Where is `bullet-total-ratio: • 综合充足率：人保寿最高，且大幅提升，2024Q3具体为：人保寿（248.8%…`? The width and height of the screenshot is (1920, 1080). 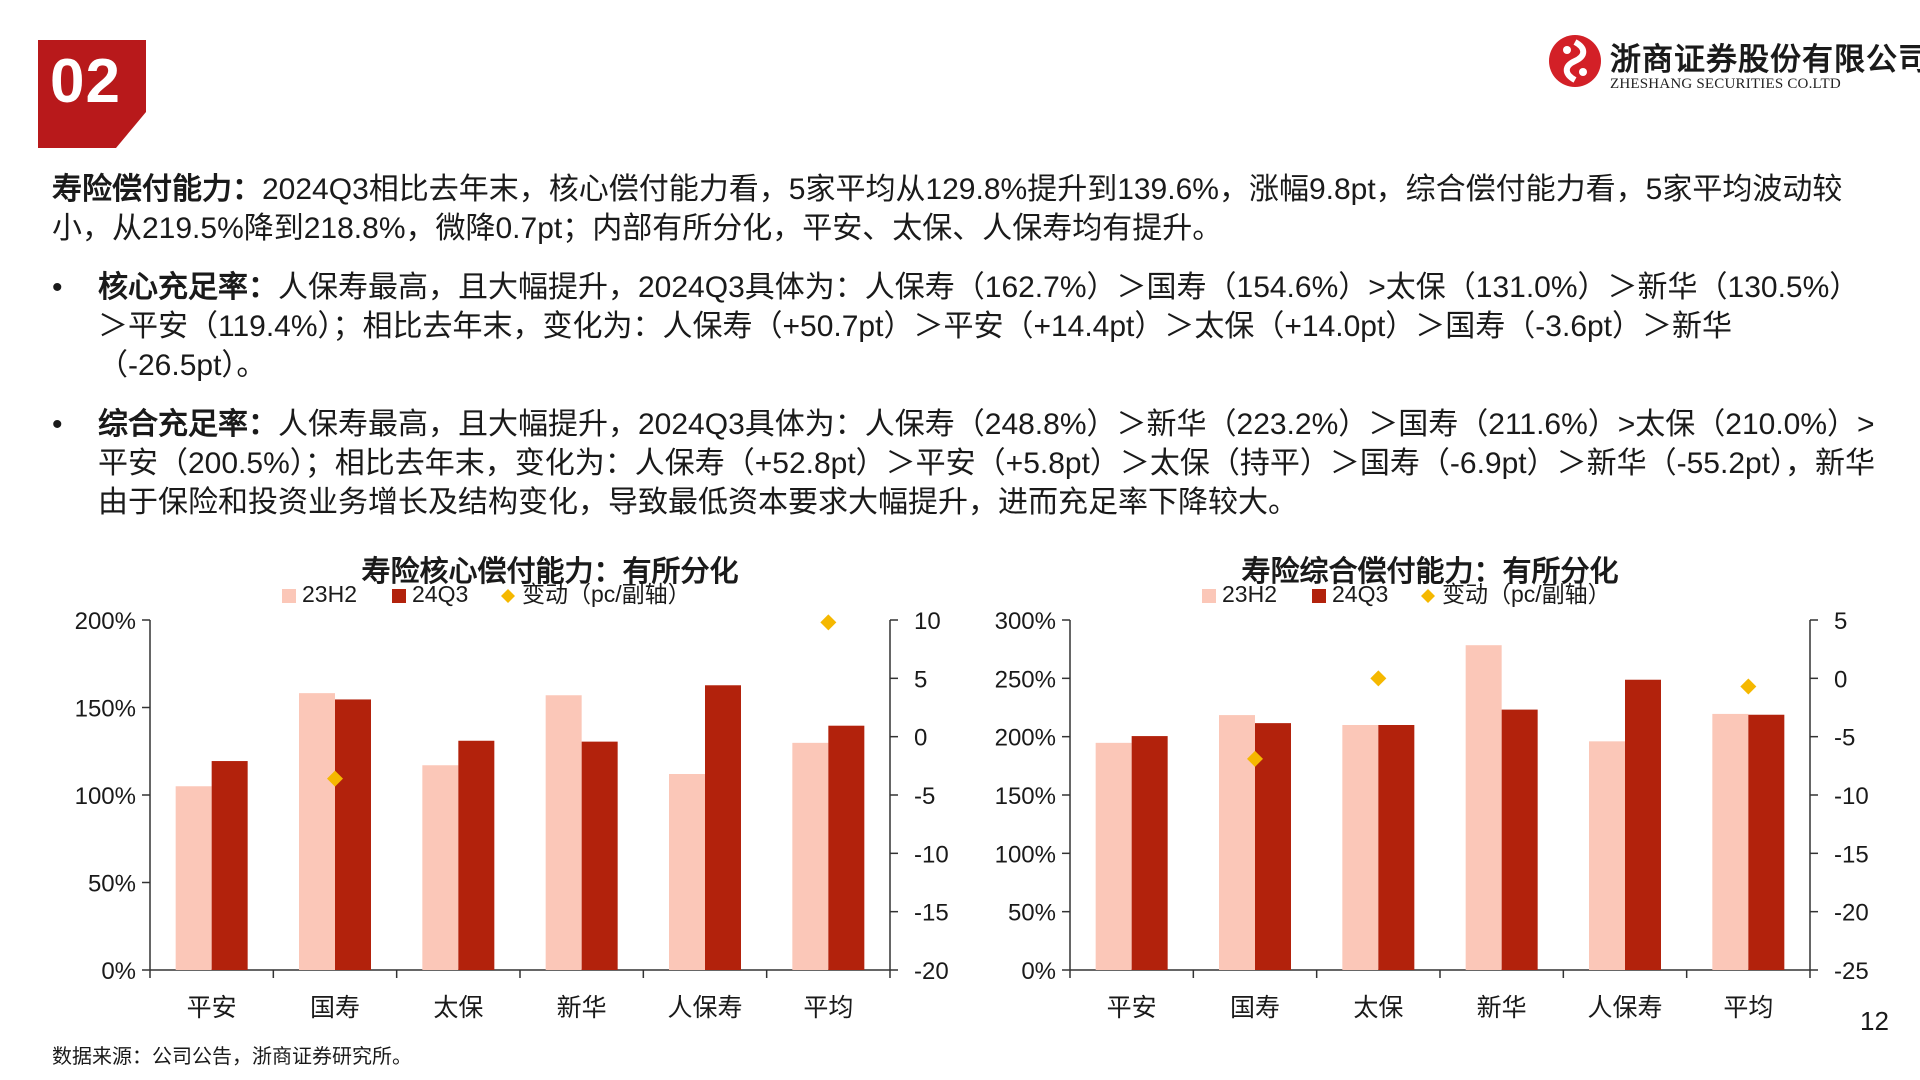
bullet-total-ratio: • 综合充足率：人保寿最高，且大幅提升，2024Q3具体为：人保寿（248.8%… is located at coordinates (966, 463).